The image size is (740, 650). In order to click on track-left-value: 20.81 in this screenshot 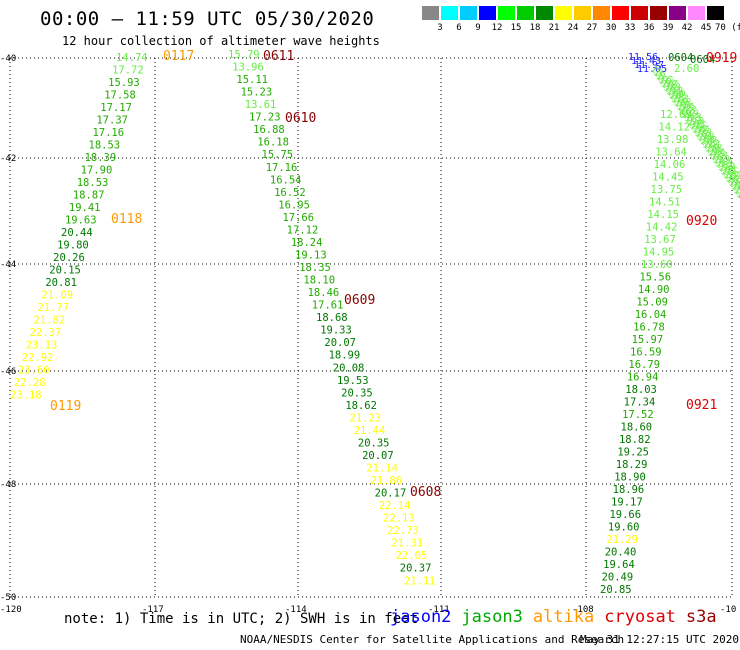, I will do `click(61, 283)`.